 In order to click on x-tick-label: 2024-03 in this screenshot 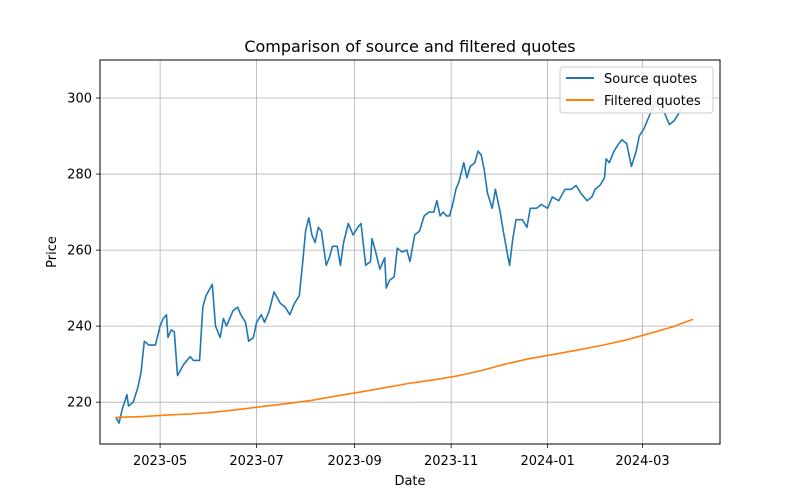, I will do `click(642, 461)`.